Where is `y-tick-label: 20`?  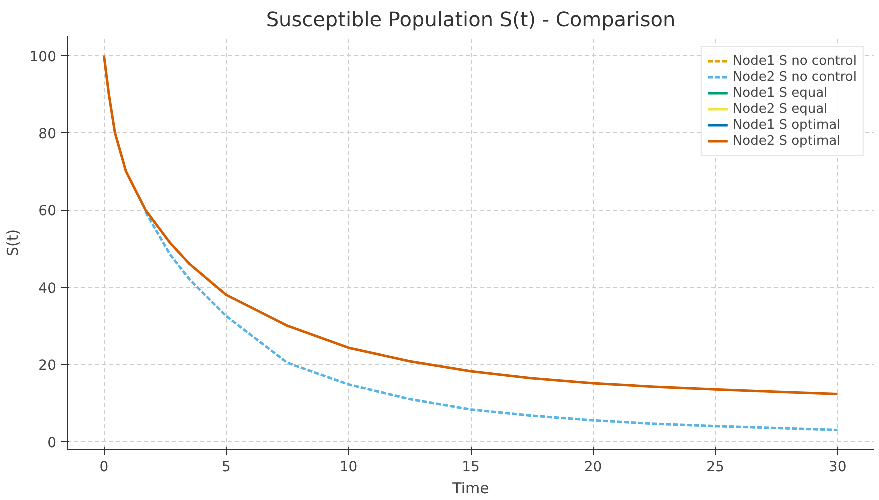 y-tick-label: 20 is located at coordinates (47, 366).